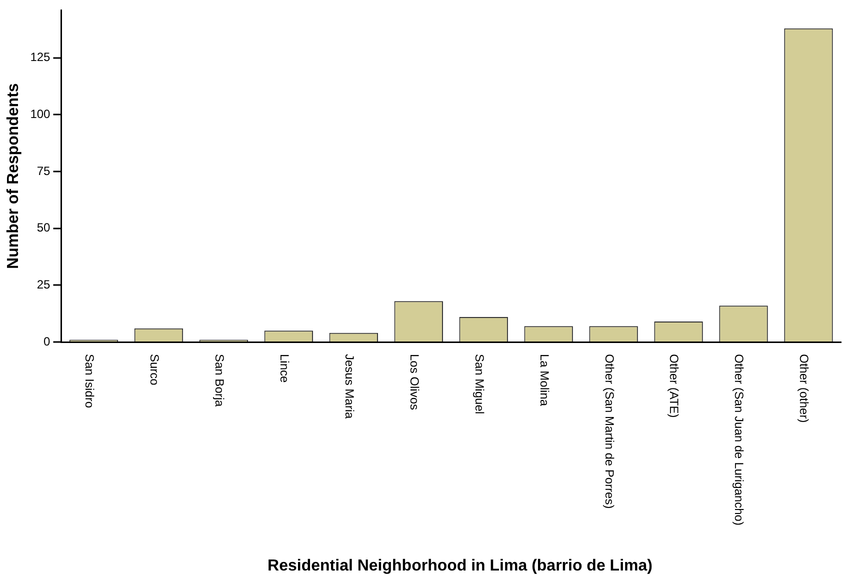 This screenshot has height=580, width=843. What do you see at coordinates (47, 341) in the screenshot?
I see `y-tick-label: 0` at bounding box center [47, 341].